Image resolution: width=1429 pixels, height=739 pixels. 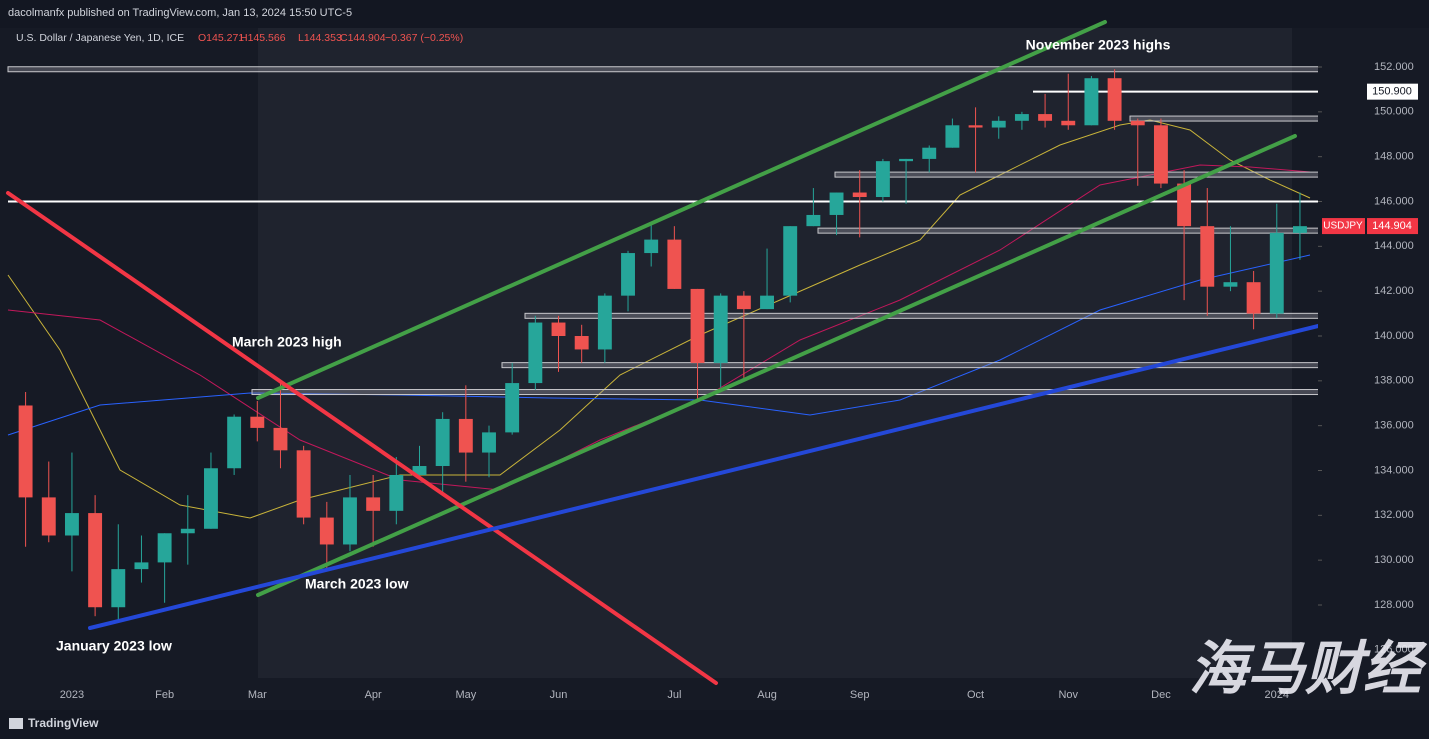 What do you see at coordinates (1161, 695) in the screenshot?
I see `x-tick-label: Dec` at bounding box center [1161, 695].